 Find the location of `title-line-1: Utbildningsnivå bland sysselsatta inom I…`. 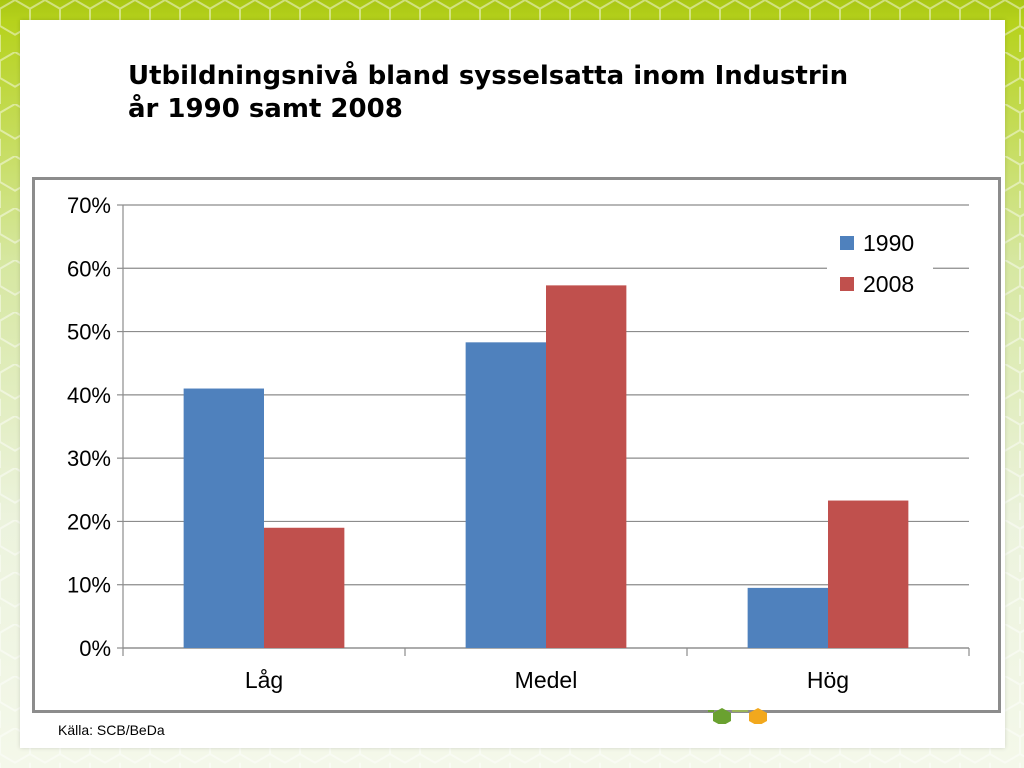

title-line-1: Utbildningsnivå bland sysselsatta inom I… is located at coordinates (488, 76).